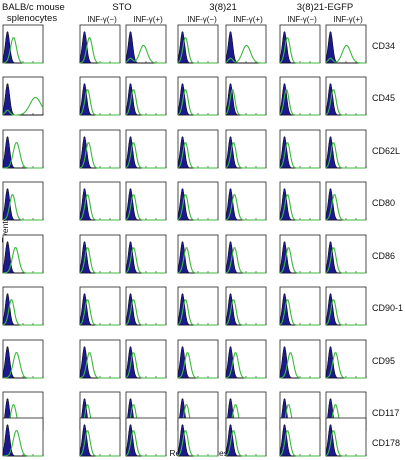  I want to click on row-label-cd34: CD34, so click(384, 46).